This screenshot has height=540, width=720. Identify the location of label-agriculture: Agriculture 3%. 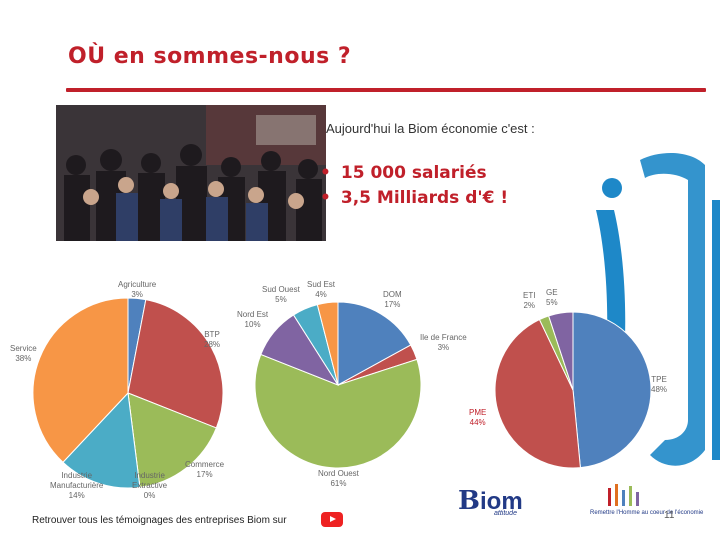
(137, 290).